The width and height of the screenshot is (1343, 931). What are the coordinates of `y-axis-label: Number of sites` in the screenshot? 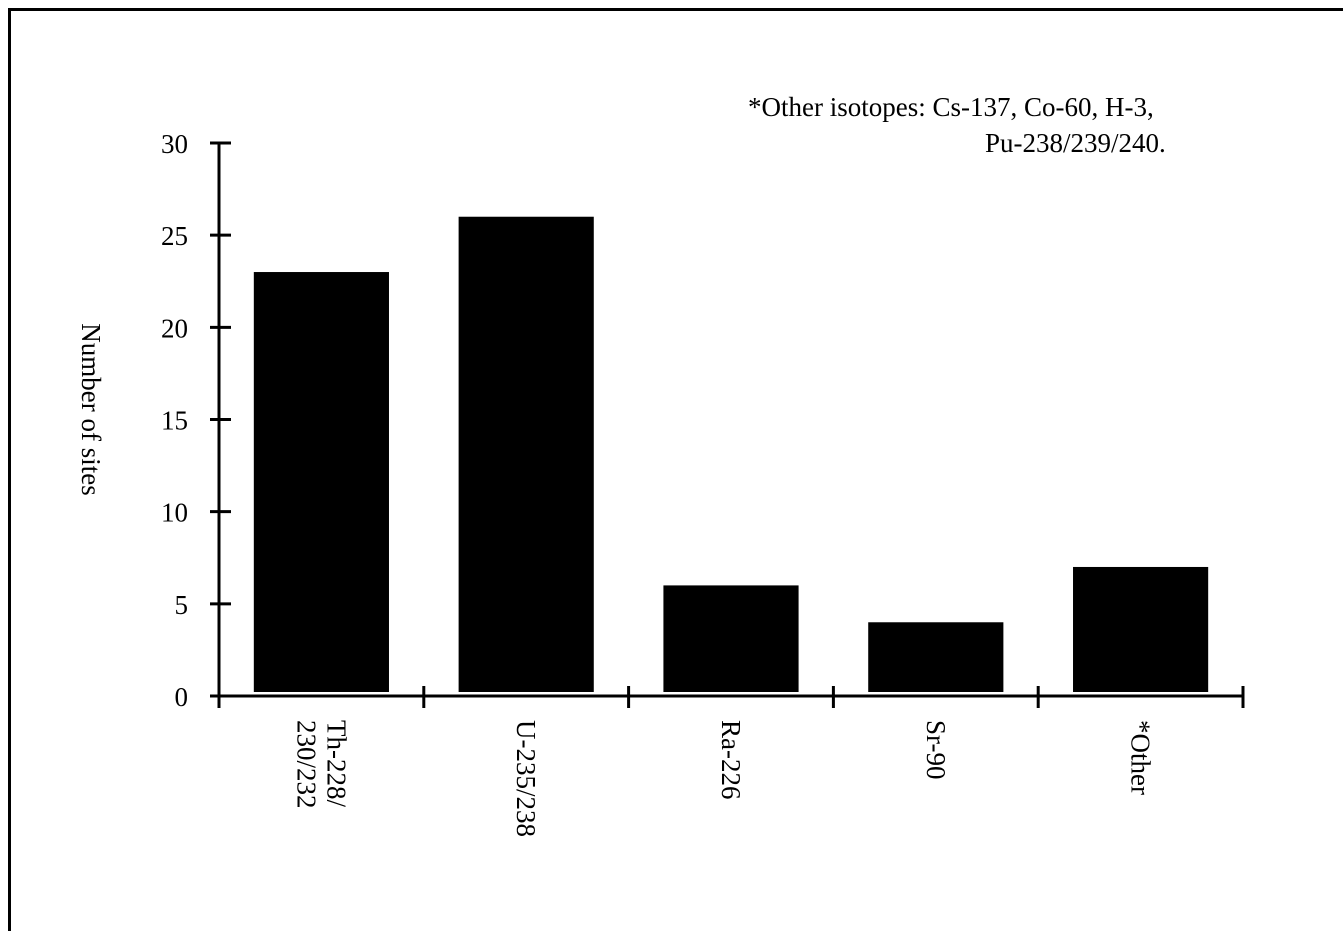 It's located at (91, 409).